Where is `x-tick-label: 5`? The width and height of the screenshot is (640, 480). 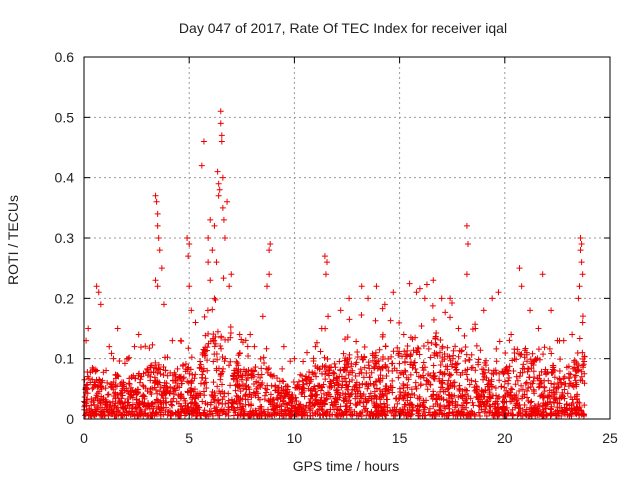 x-tick-label: 5 is located at coordinates (189, 438).